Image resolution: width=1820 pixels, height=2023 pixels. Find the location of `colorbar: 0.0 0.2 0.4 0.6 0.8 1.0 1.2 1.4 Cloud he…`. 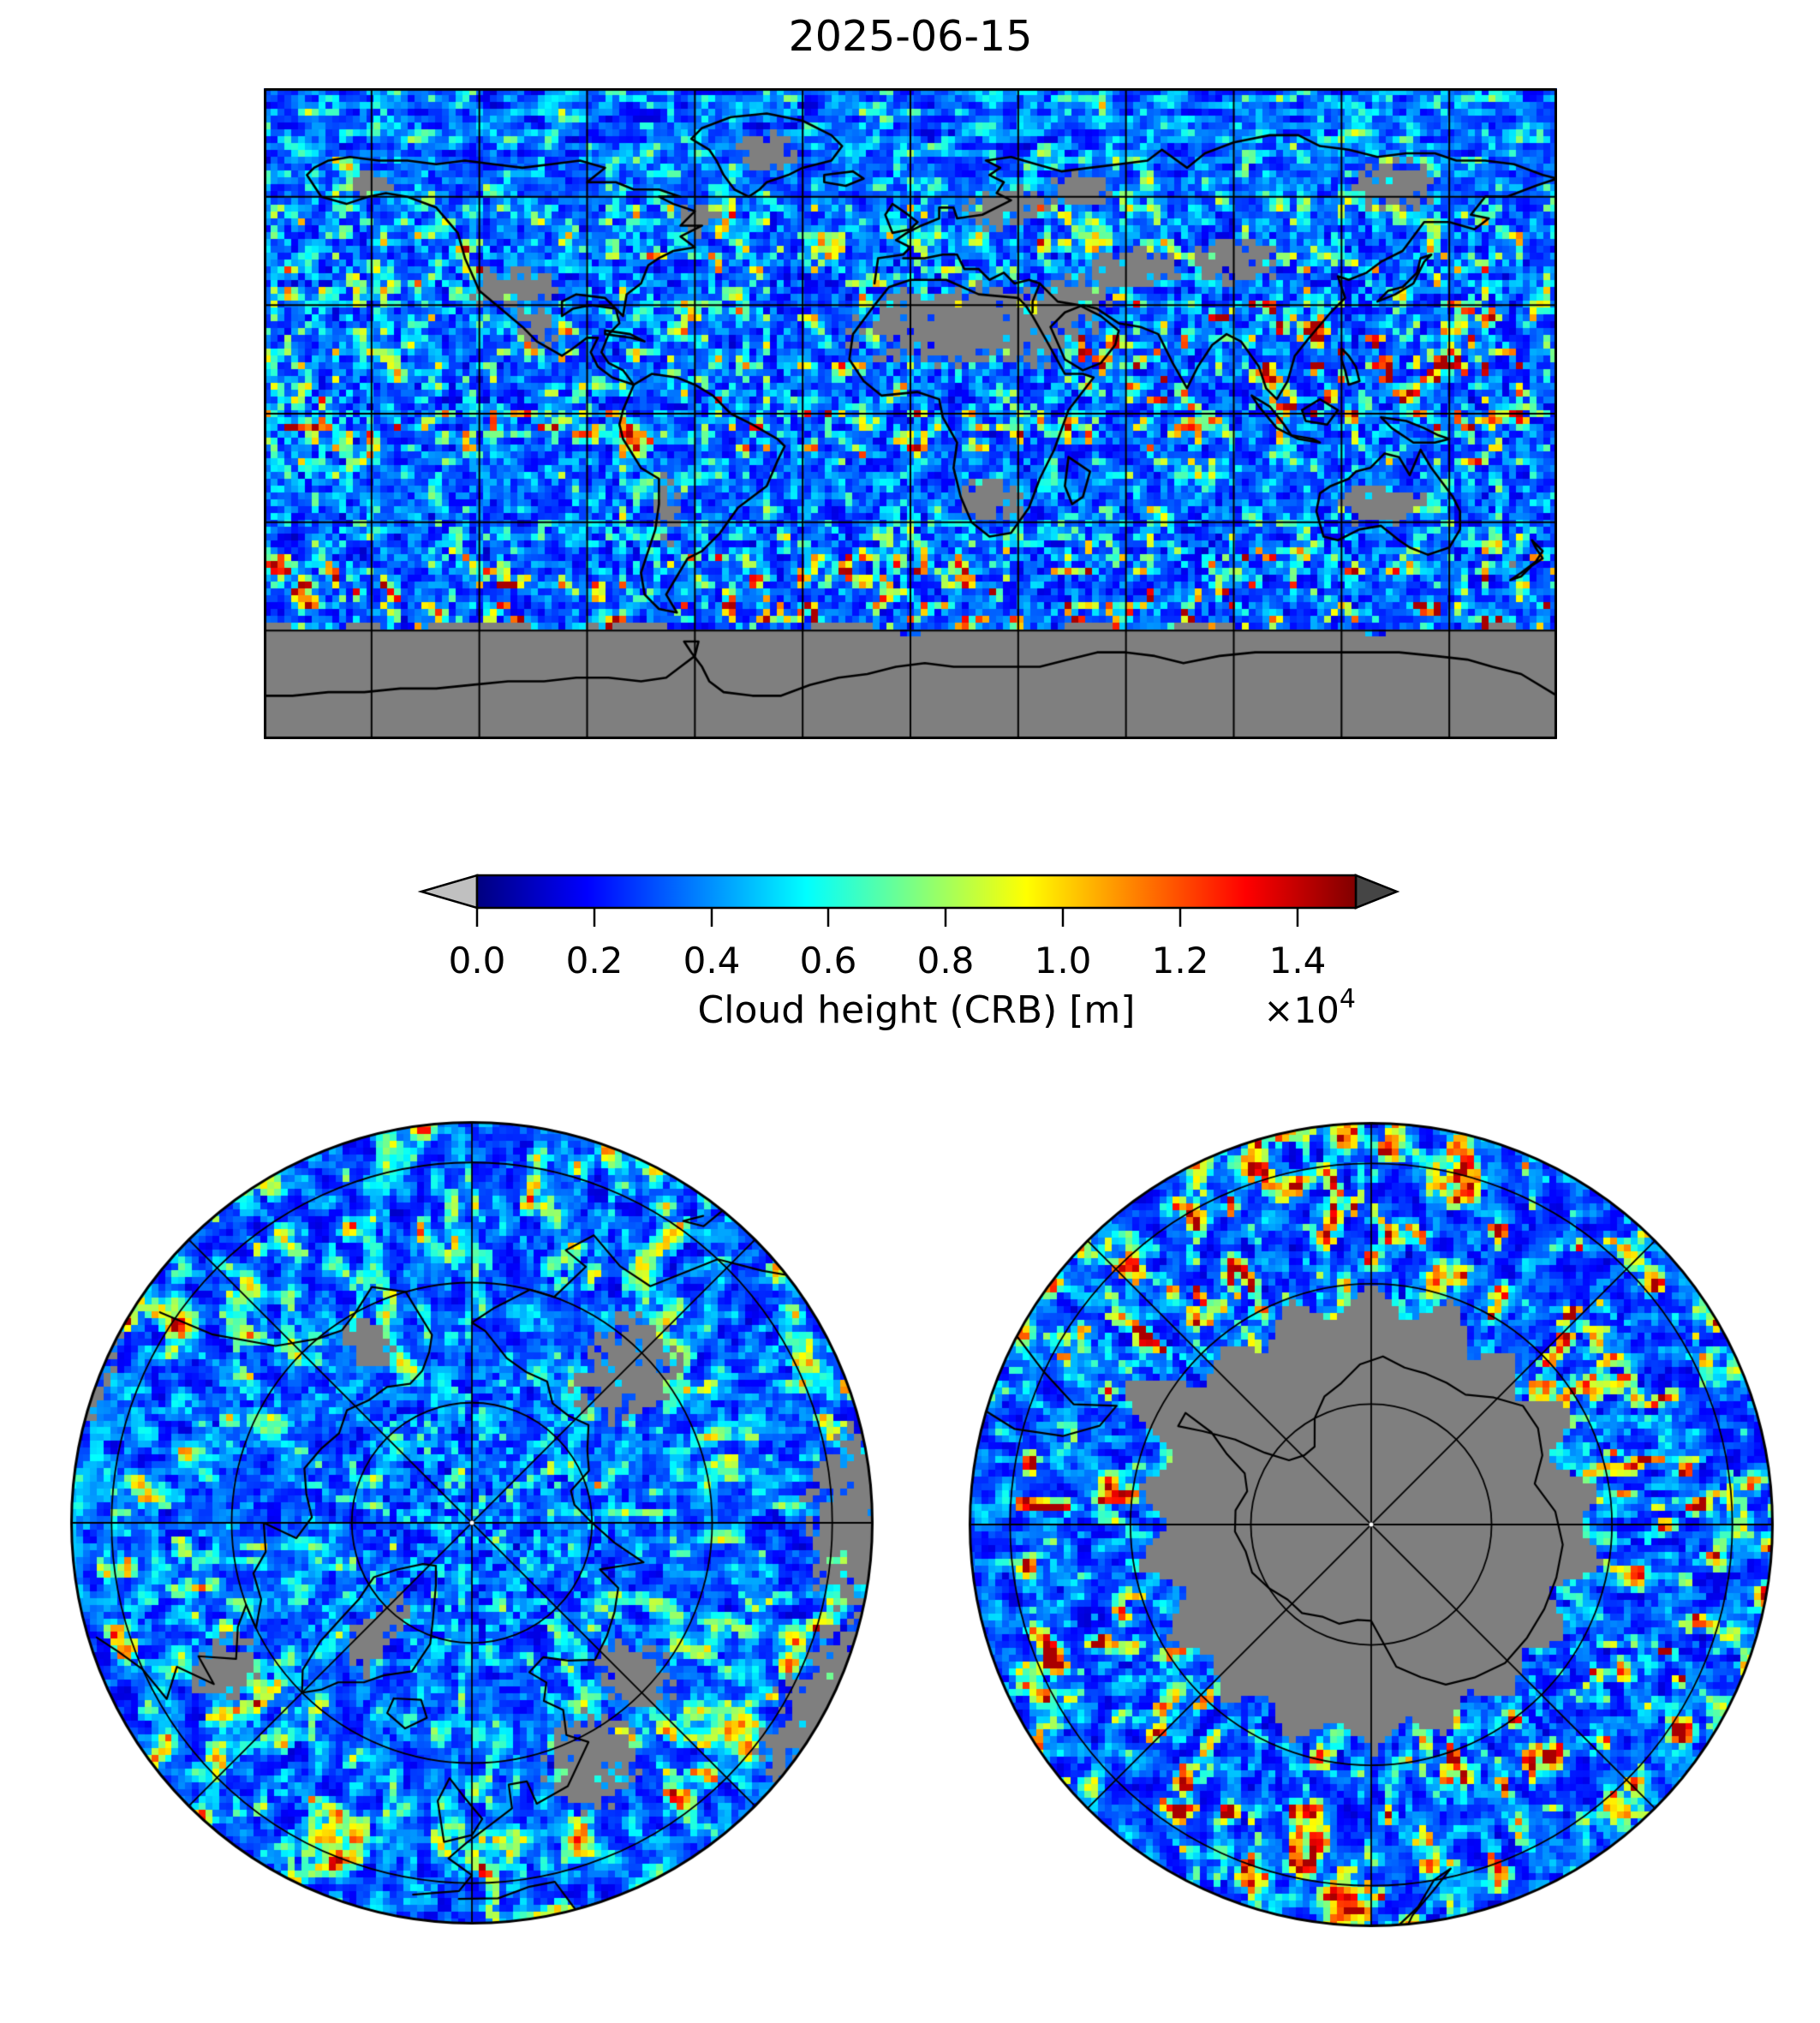

colorbar: 0.0 0.2 0.4 0.6 0.8 1.0 1.2 1.4 Cloud he… is located at coordinates (908, 953).